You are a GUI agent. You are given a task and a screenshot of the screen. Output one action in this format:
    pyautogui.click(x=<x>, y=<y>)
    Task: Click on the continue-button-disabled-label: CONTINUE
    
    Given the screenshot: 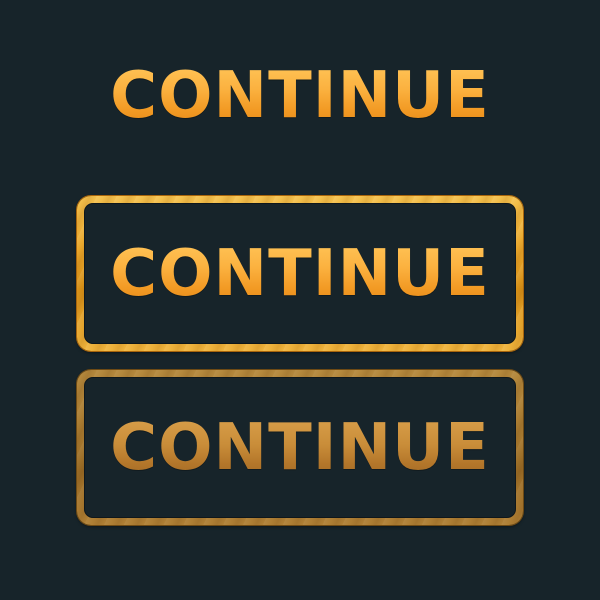 What is the action you would take?
    pyautogui.click(x=300, y=447)
    